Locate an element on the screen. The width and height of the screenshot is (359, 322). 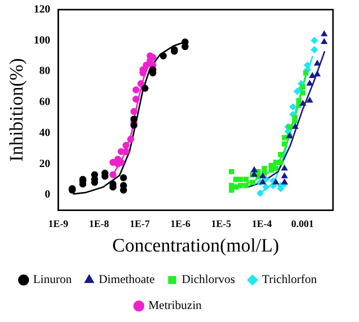
y-tick-label: 60 is located at coordinates (45, 102).